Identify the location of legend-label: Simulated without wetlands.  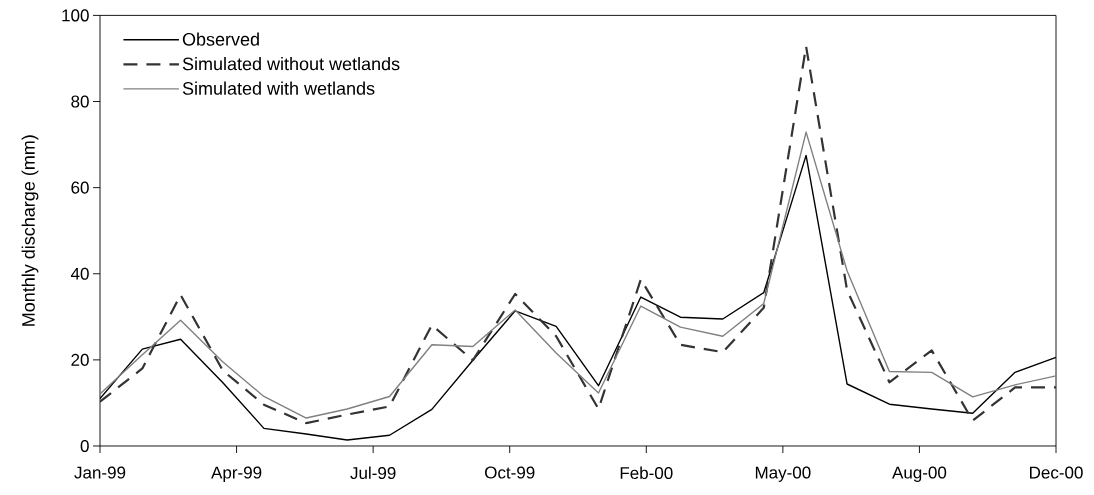
(291, 64).